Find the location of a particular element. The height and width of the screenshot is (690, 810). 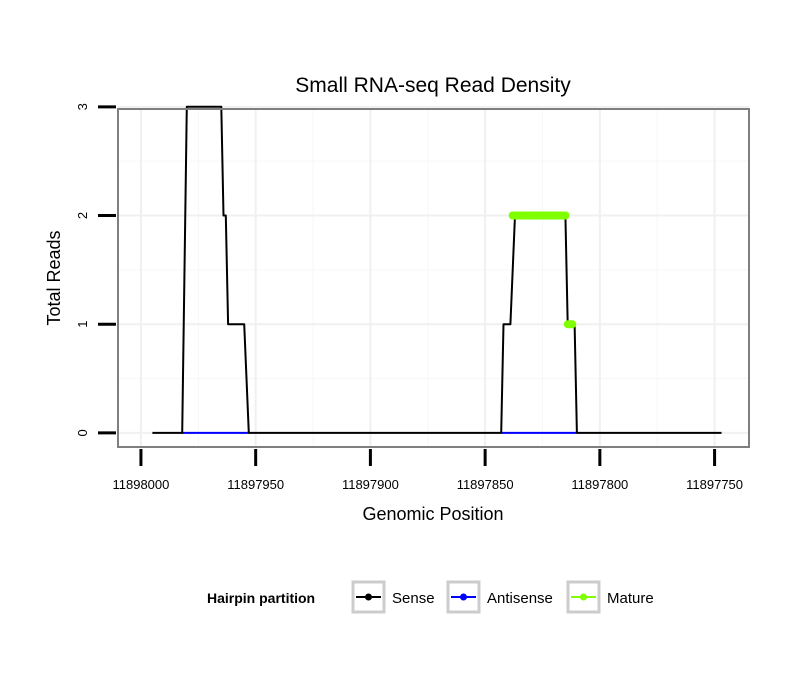

legend-point-sense is located at coordinates (368, 597).